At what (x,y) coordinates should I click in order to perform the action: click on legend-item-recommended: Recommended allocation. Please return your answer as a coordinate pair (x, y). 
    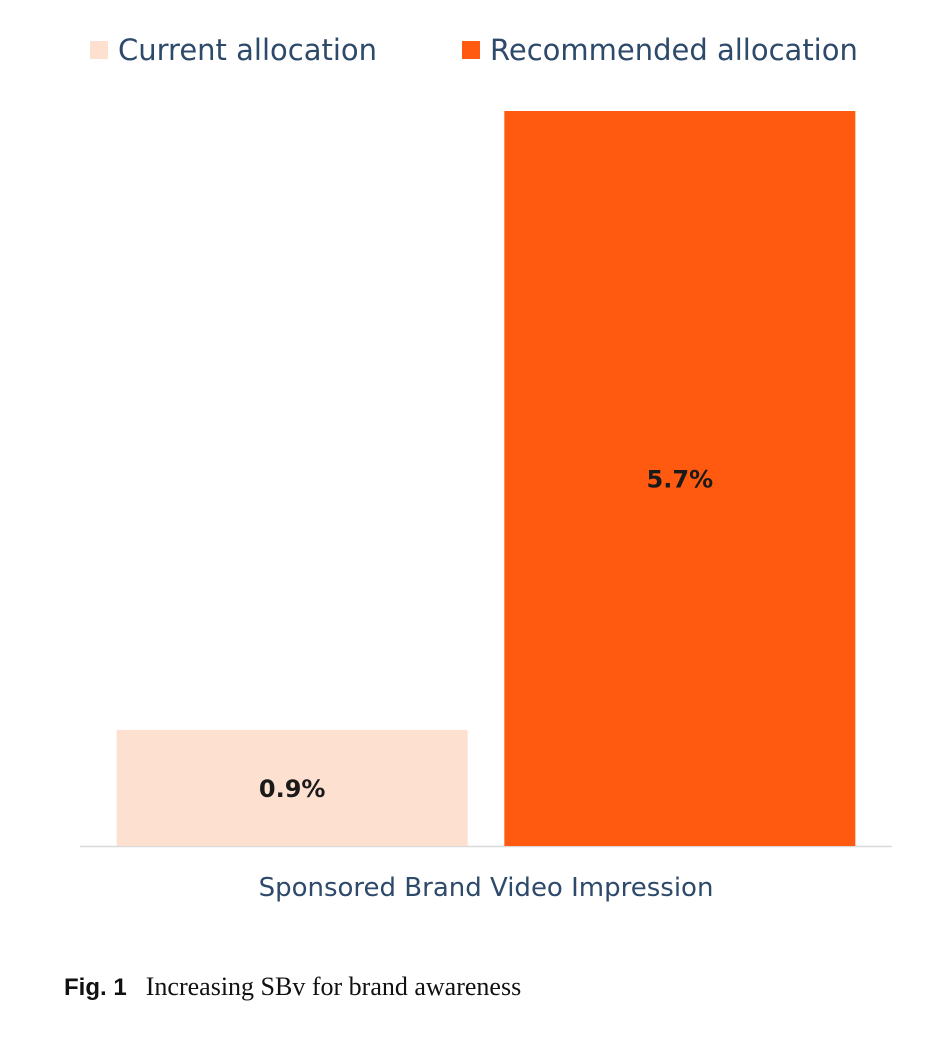
    Looking at the image, I should click on (660, 50).